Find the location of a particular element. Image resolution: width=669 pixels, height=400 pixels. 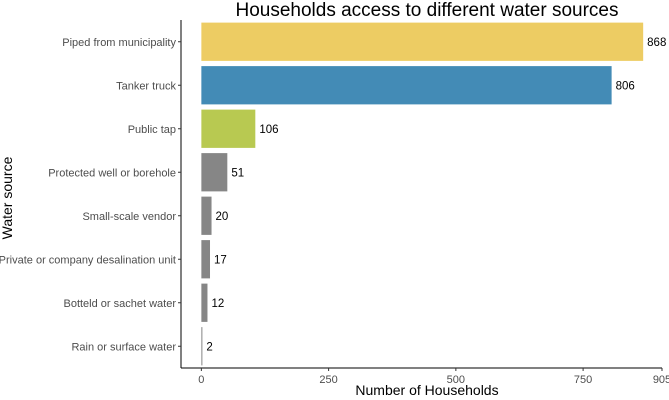

x-tick-label: 905 is located at coordinates (661, 380).